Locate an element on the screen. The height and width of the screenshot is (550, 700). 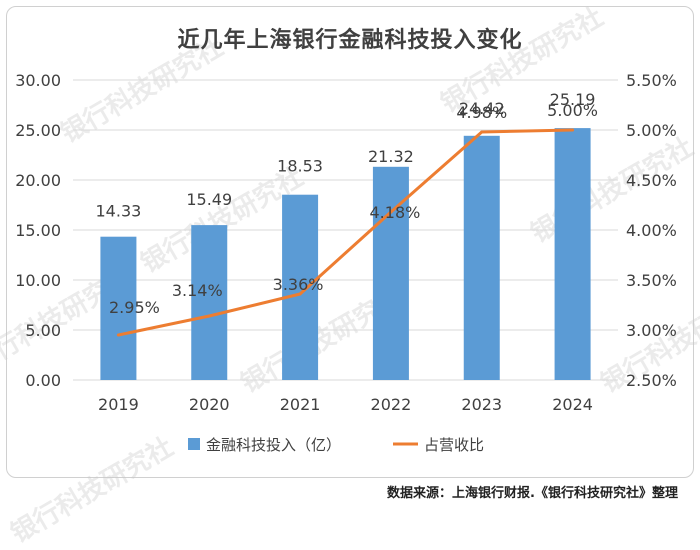
bar-data-label: 25.19 is located at coordinates (573, 99).